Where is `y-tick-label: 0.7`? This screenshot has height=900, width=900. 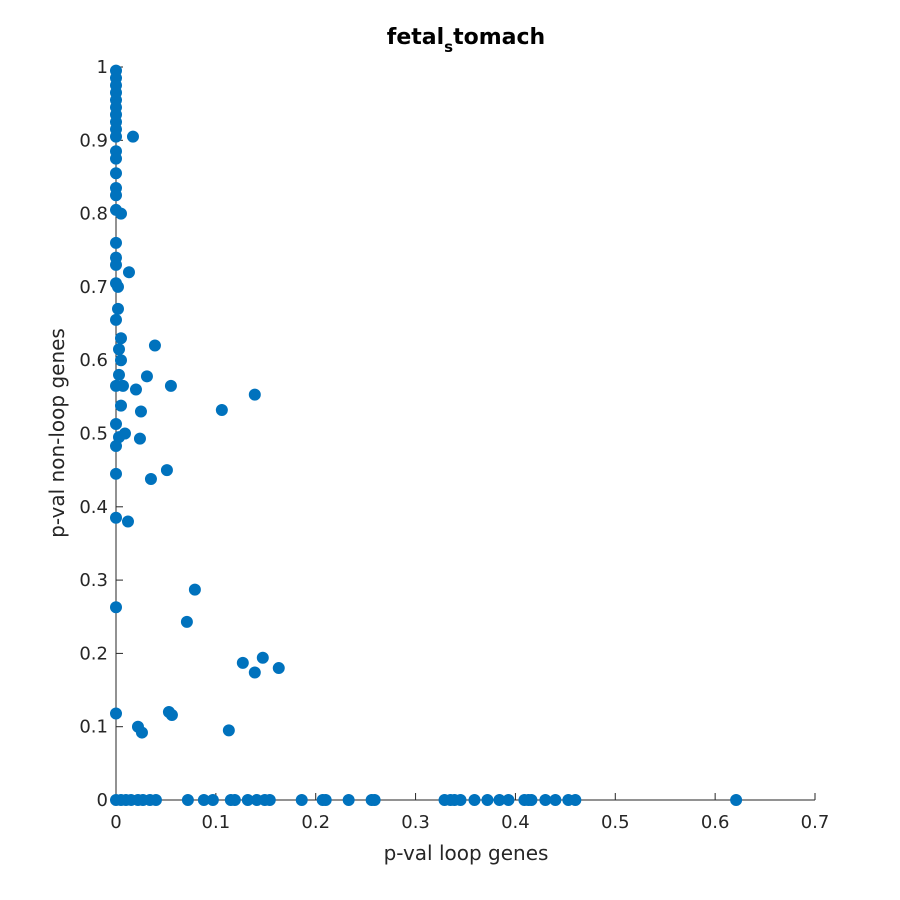
y-tick-label: 0.7 is located at coordinates (93, 287).